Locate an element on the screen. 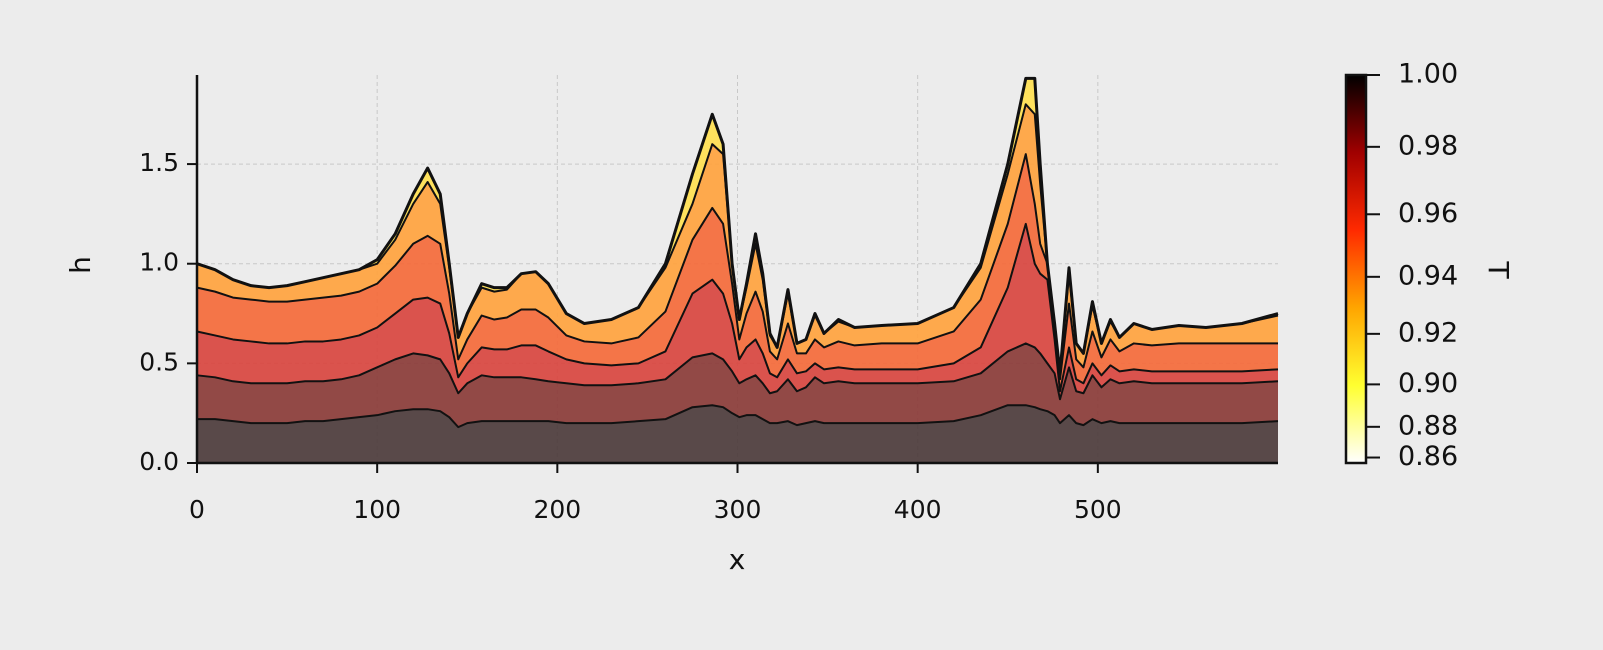 This screenshot has height=650, width=1603. colorbar-tick-label: 0.88 is located at coordinates (1428, 425).